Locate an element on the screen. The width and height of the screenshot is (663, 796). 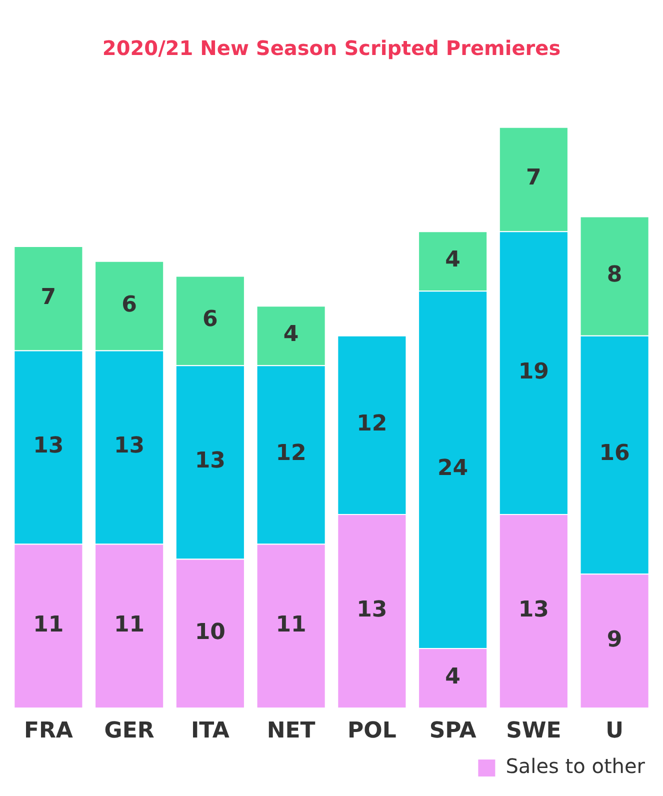
x-tick-label: POL is located at coordinates (372, 731).